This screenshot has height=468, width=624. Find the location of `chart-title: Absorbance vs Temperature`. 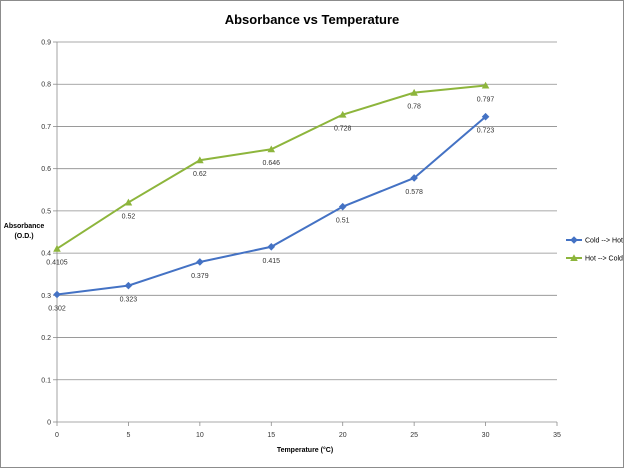

chart-title: Absorbance vs Temperature is located at coordinates (312, 19).